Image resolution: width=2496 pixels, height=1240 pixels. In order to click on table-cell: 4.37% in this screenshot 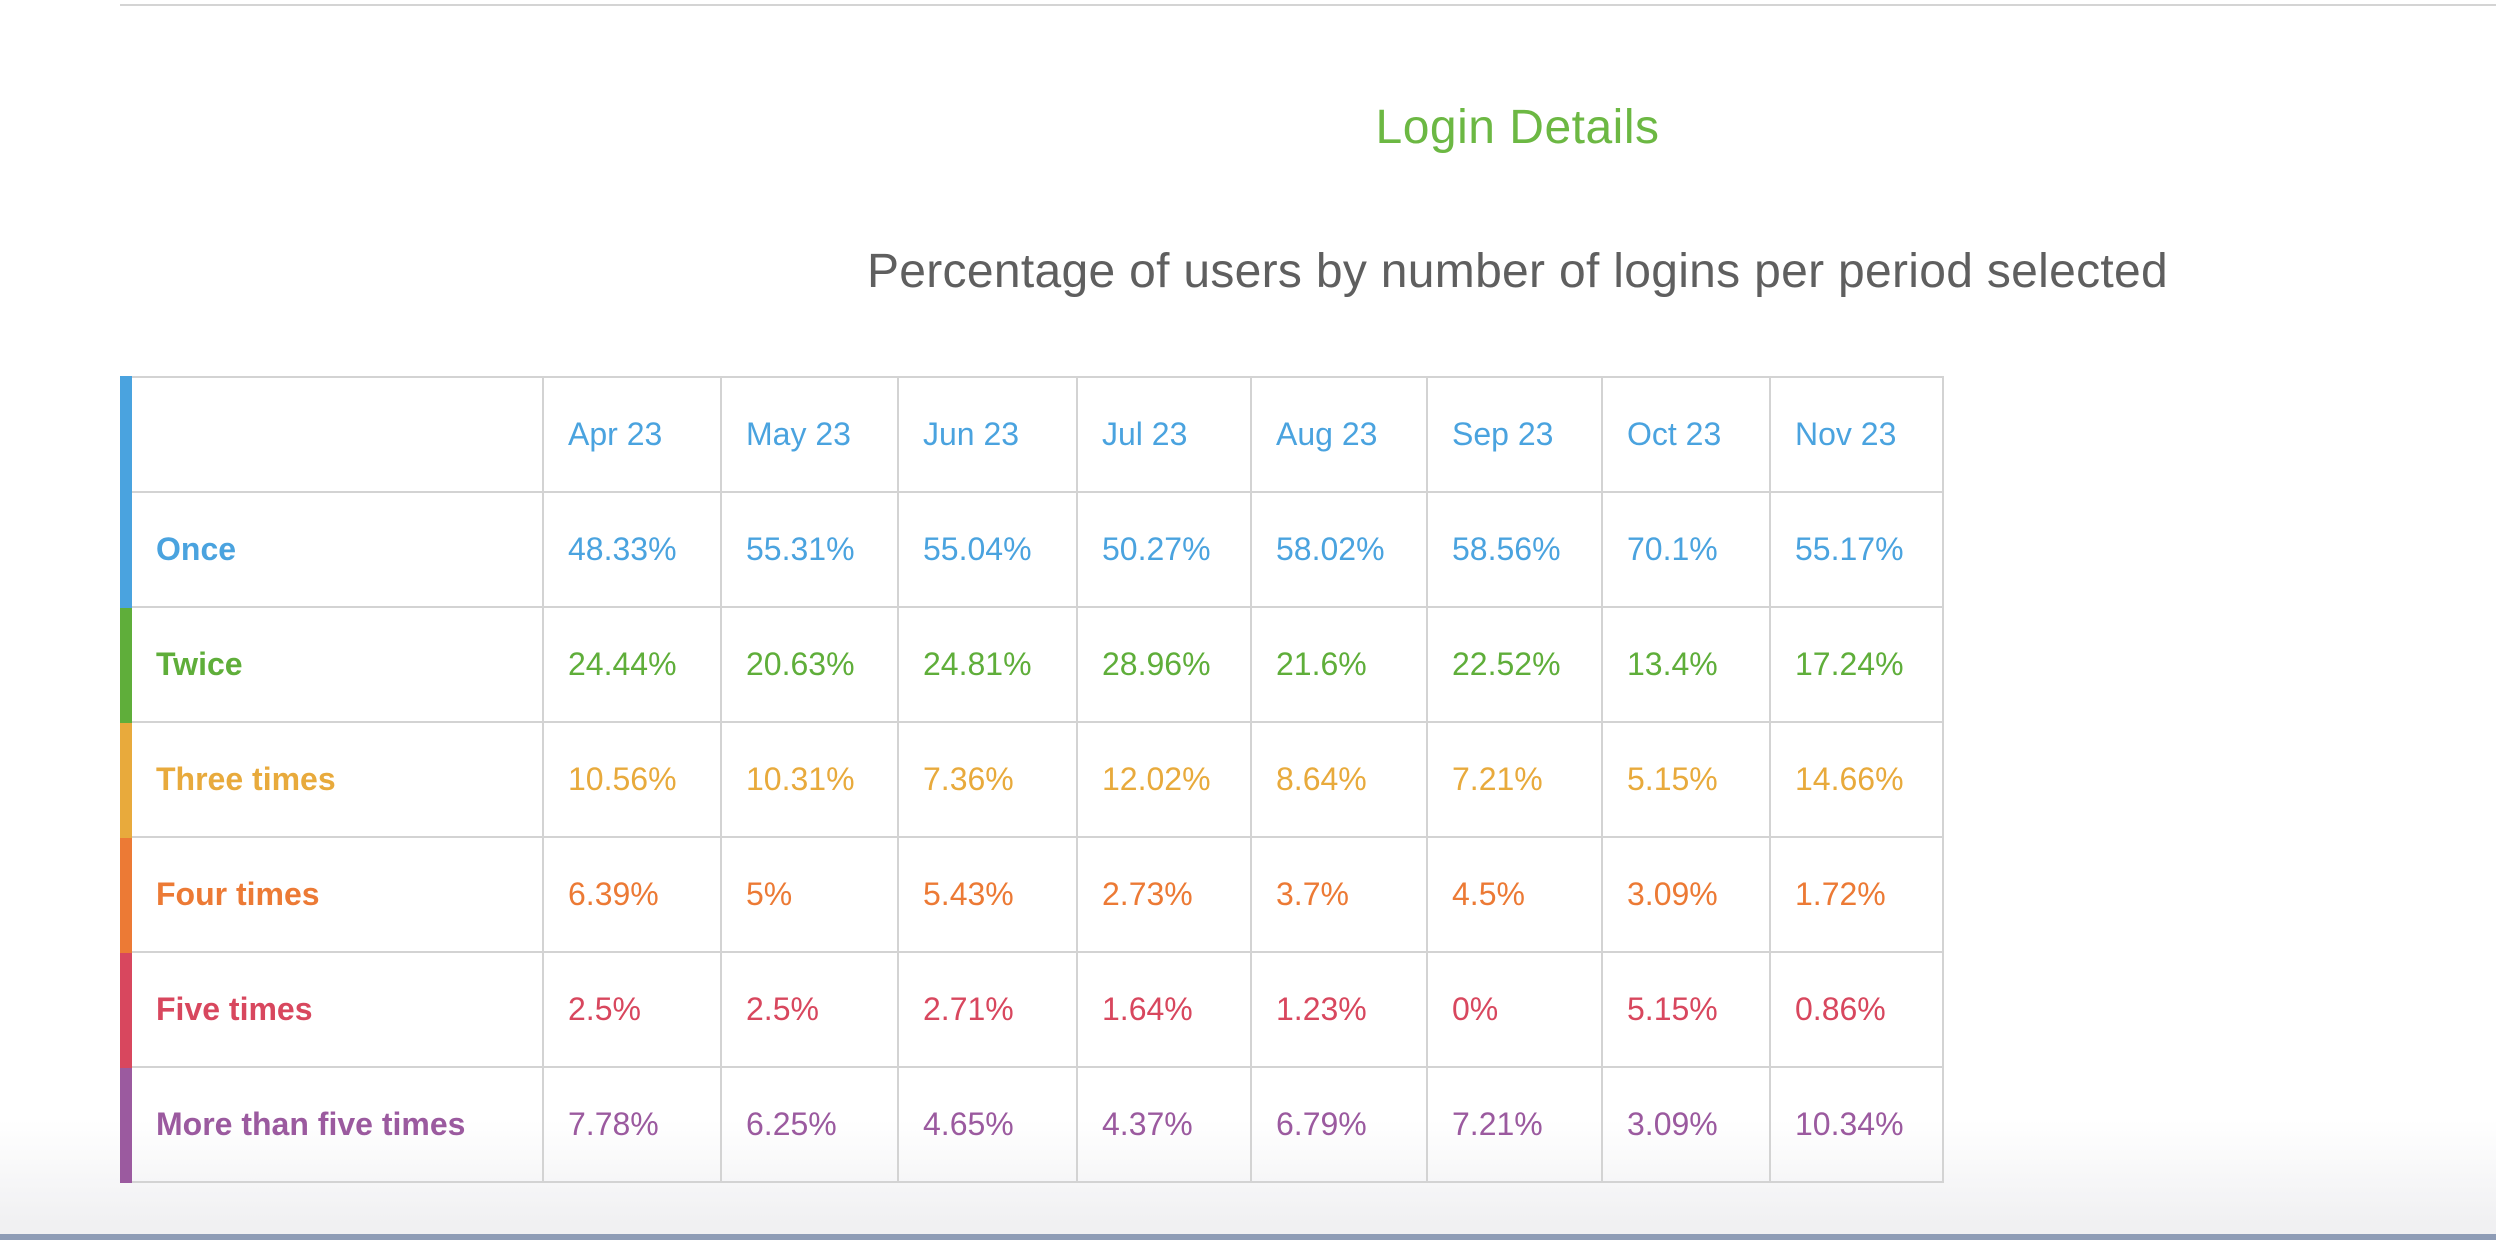, I will do `click(1164, 1124)`.